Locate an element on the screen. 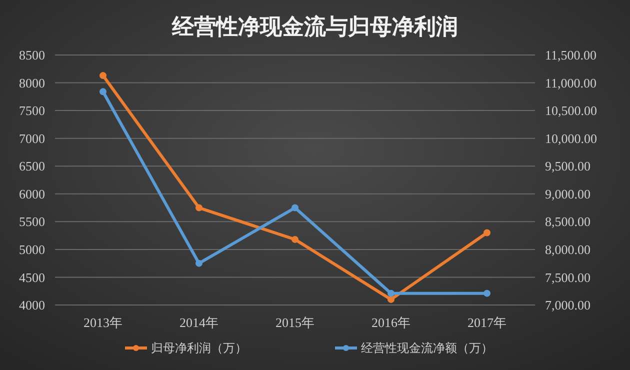  x-tick-label: 2016年 is located at coordinates (391, 322).